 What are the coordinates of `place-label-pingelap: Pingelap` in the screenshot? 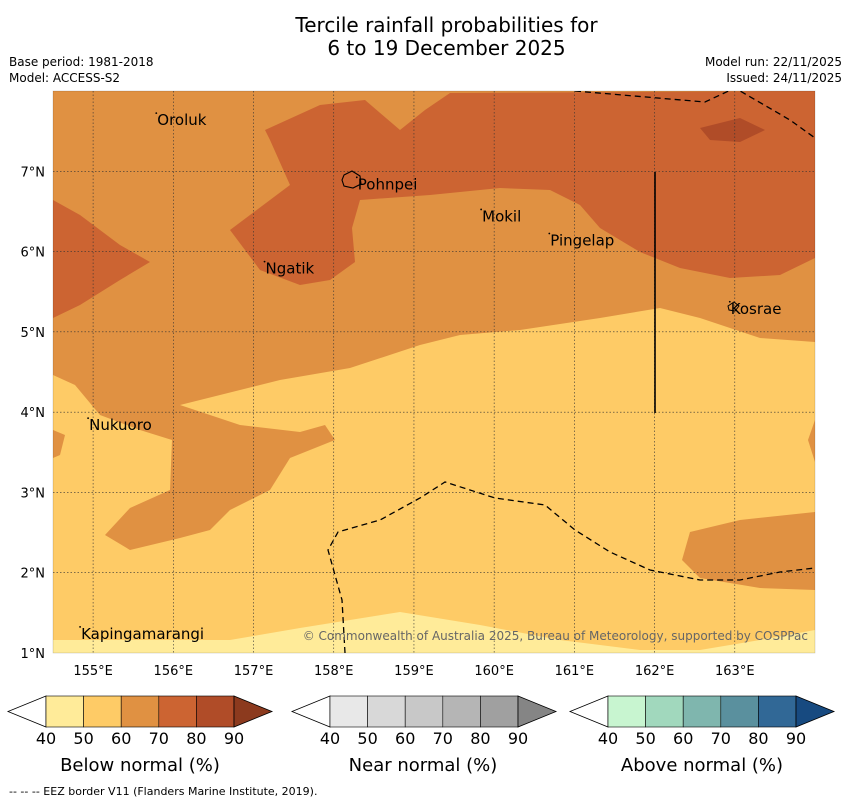 It's located at (582, 241).